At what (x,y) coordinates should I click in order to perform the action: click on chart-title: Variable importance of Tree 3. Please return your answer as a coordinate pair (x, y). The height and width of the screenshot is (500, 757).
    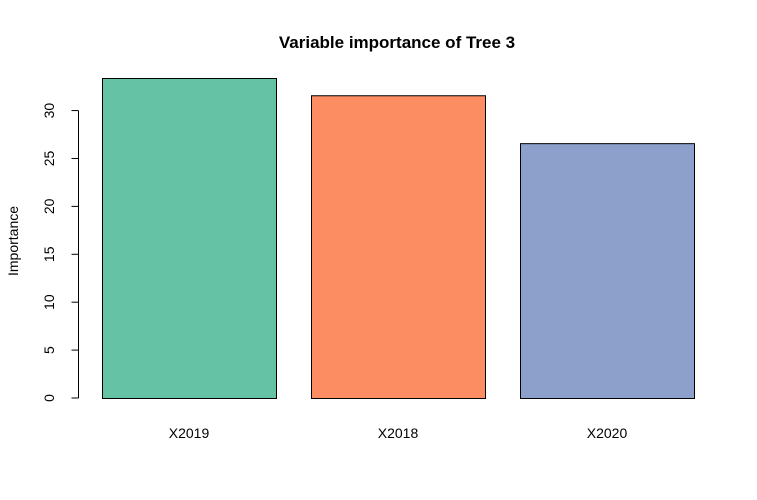
    Looking at the image, I should click on (397, 42).